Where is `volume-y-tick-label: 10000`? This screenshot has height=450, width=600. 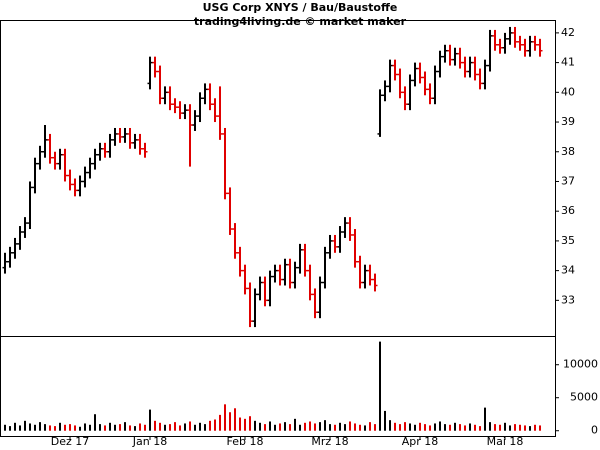 volume-y-tick-label: 10000 is located at coordinates (580, 364).